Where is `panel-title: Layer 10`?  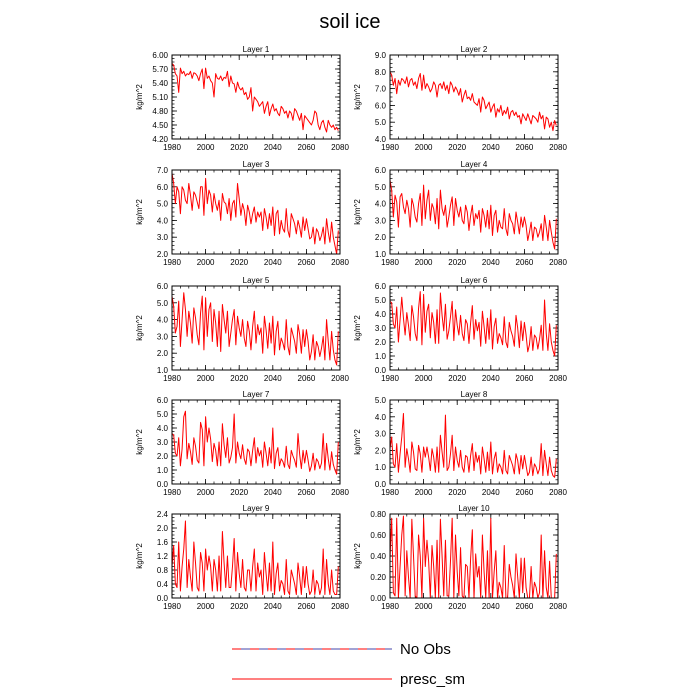 panel-title: Layer 10 is located at coordinates (474, 508).